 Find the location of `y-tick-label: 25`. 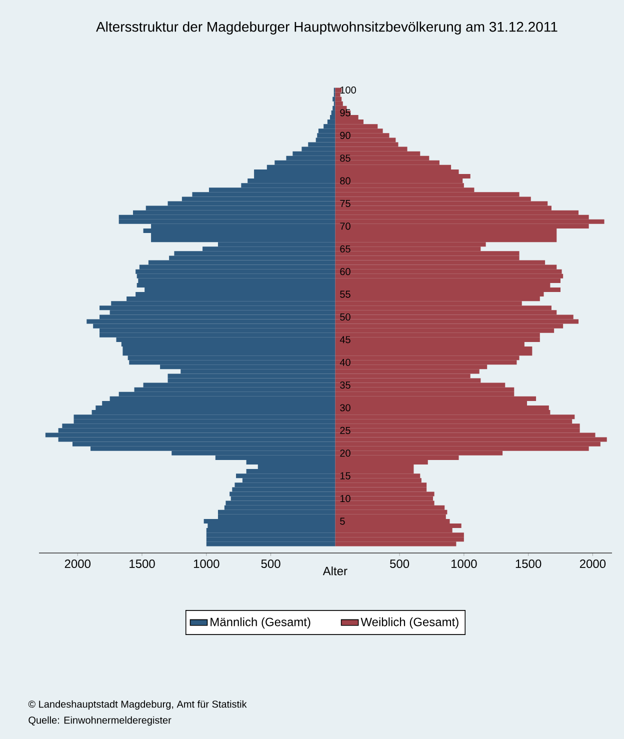

y-tick-label: 25 is located at coordinates (345, 430).